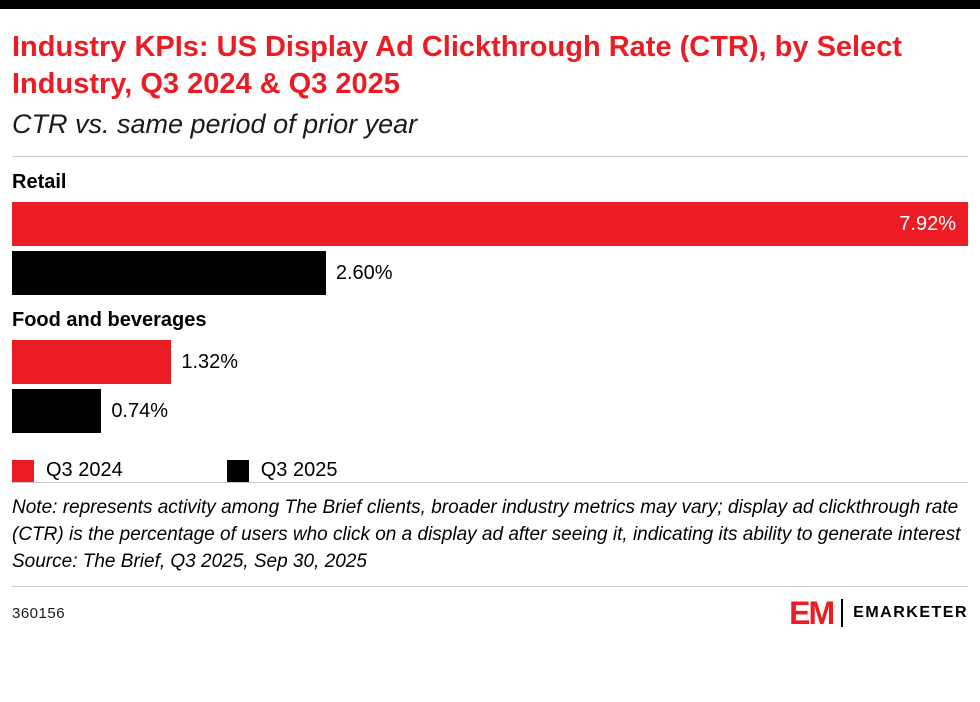  Describe the element at coordinates (812, 613) in the screenshot. I see `emarketer-logo-mark-icon: EM` at that location.